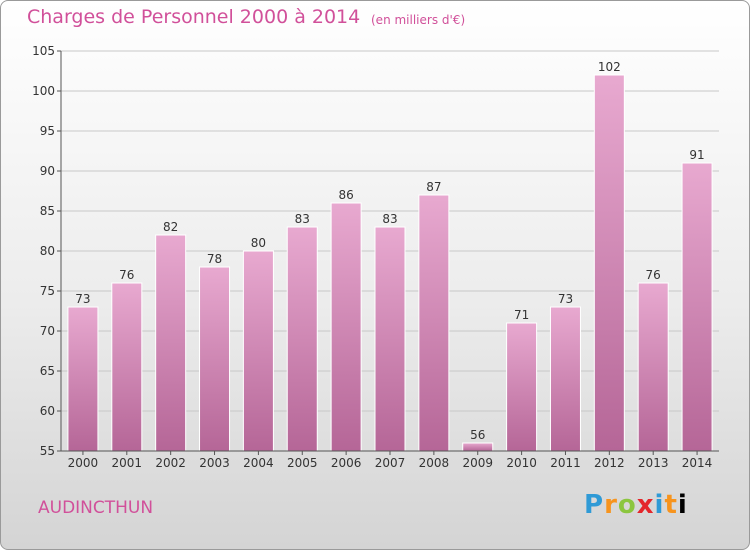  What do you see at coordinates (434, 323) in the screenshot?
I see `bar-2008` at bounding box center [434, 323].